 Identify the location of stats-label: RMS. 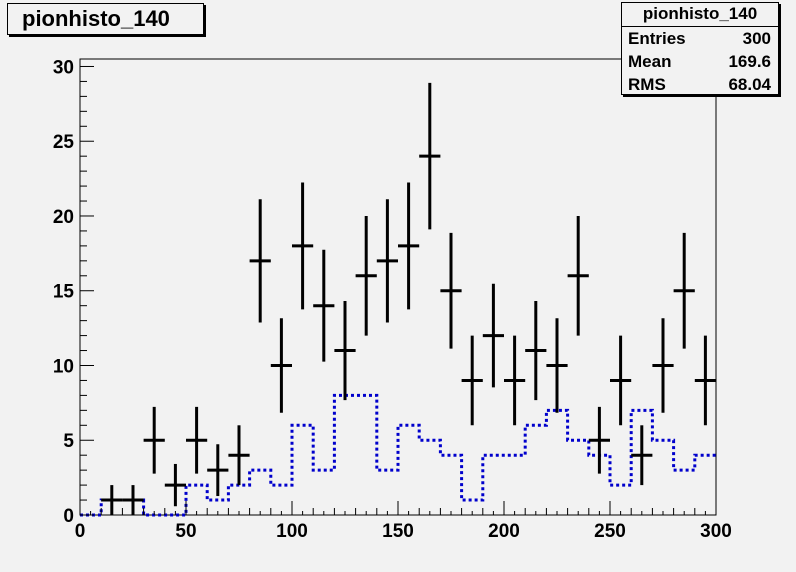
(647, 84).